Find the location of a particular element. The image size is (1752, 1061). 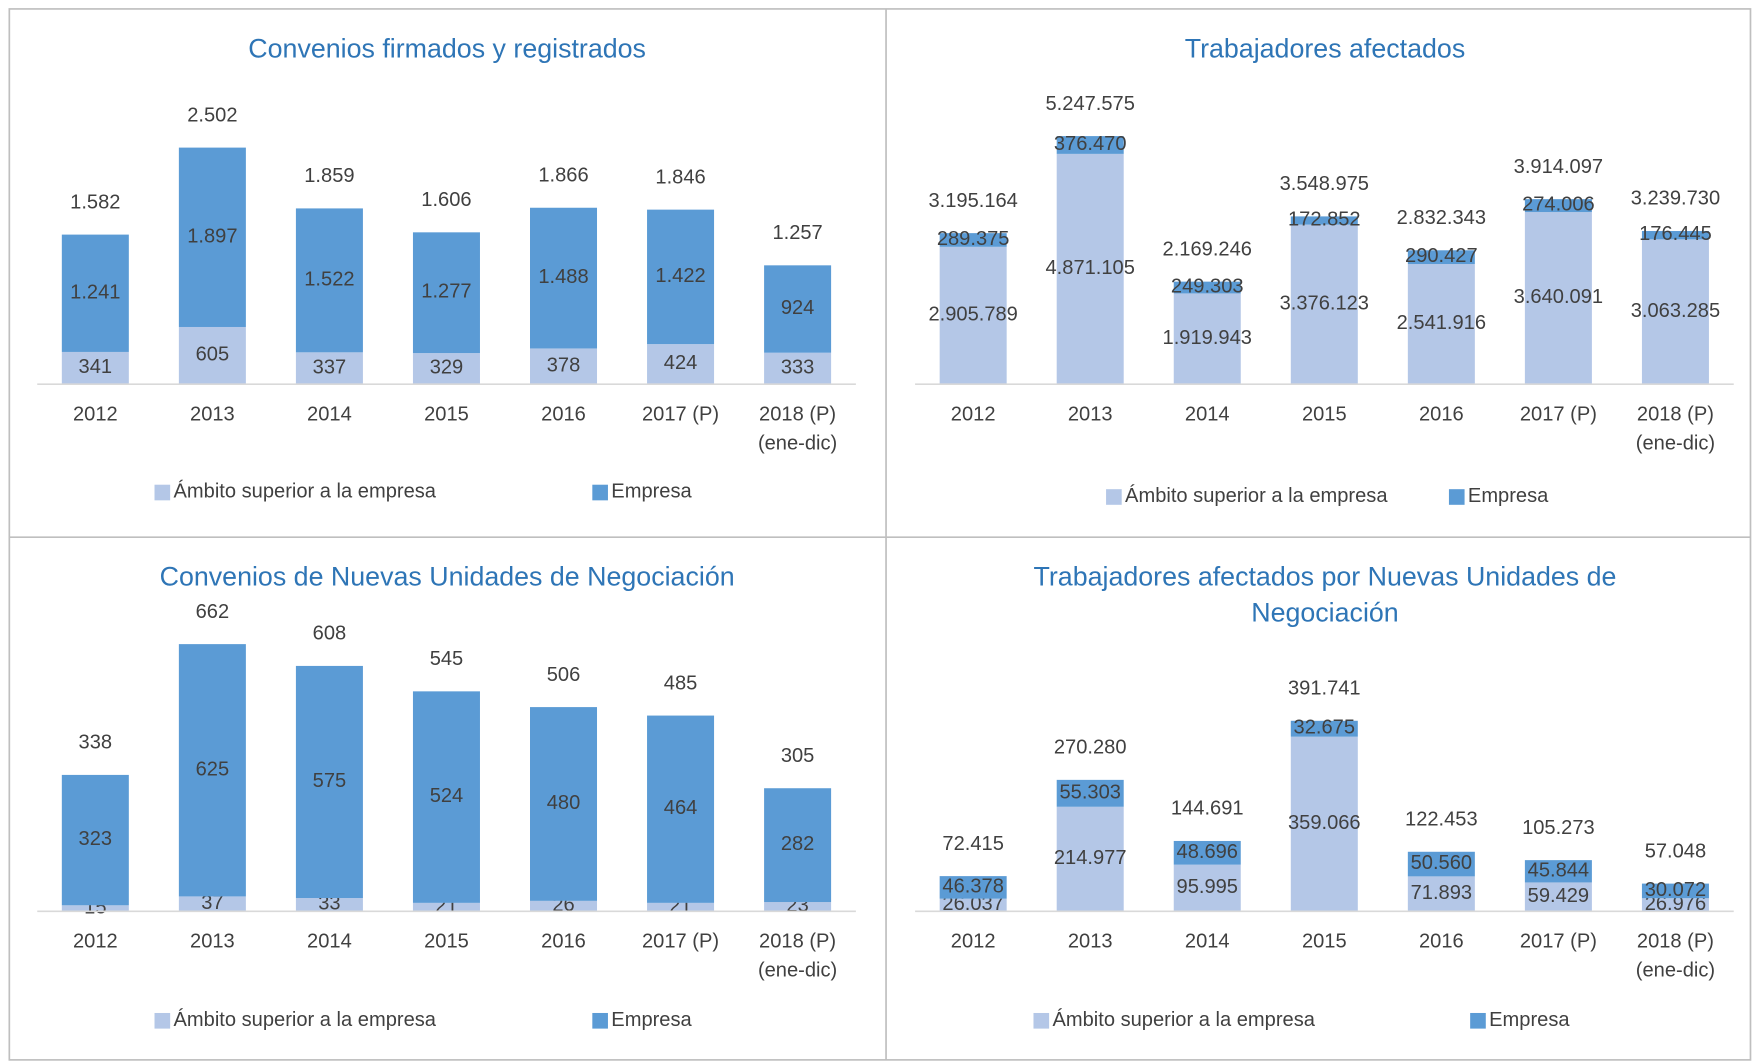

data-label: 329 is located at coordinates (447, 368).